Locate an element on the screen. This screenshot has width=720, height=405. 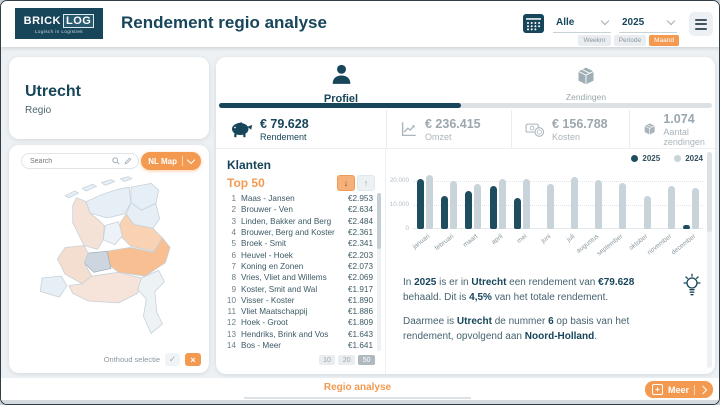
bar-2024-juli is located at coordinates (575, 202).